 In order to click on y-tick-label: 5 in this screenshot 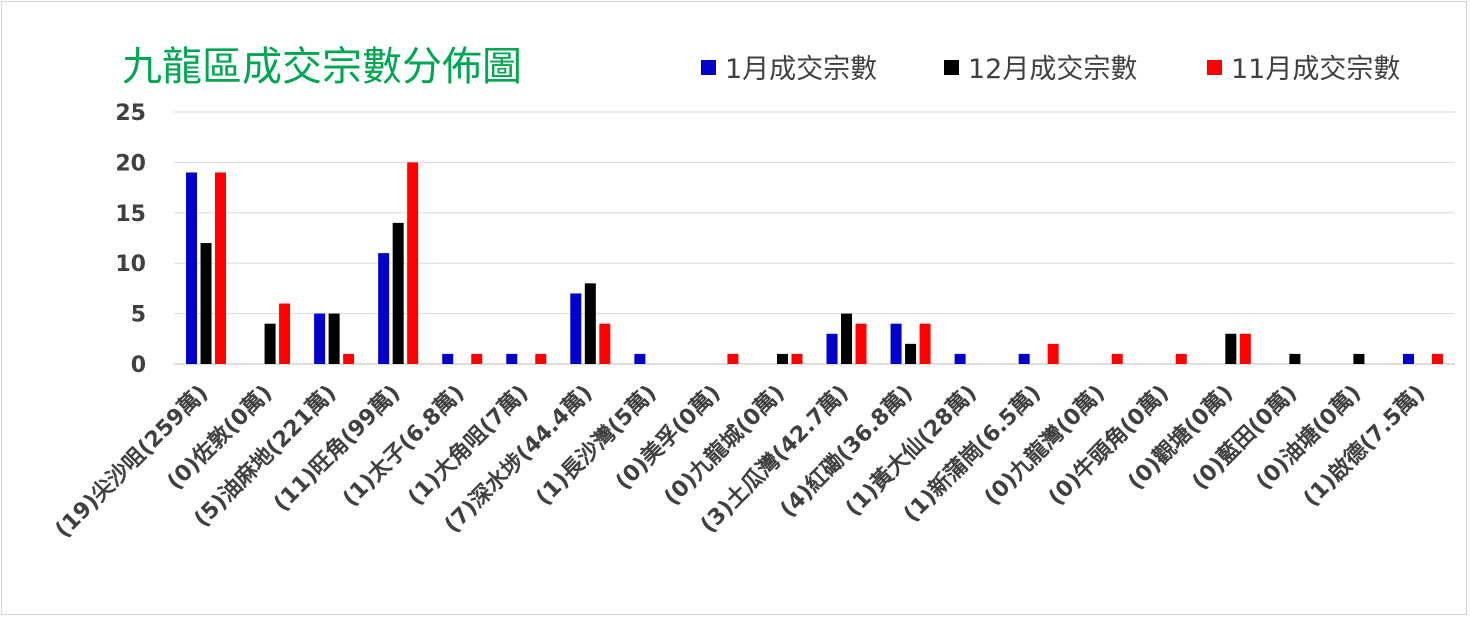, I will do `click(138, 315)`.